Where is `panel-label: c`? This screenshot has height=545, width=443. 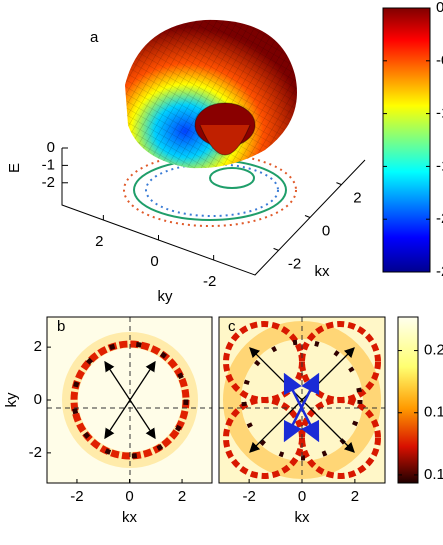
panel-label: c is located at coordinates (232, 326).